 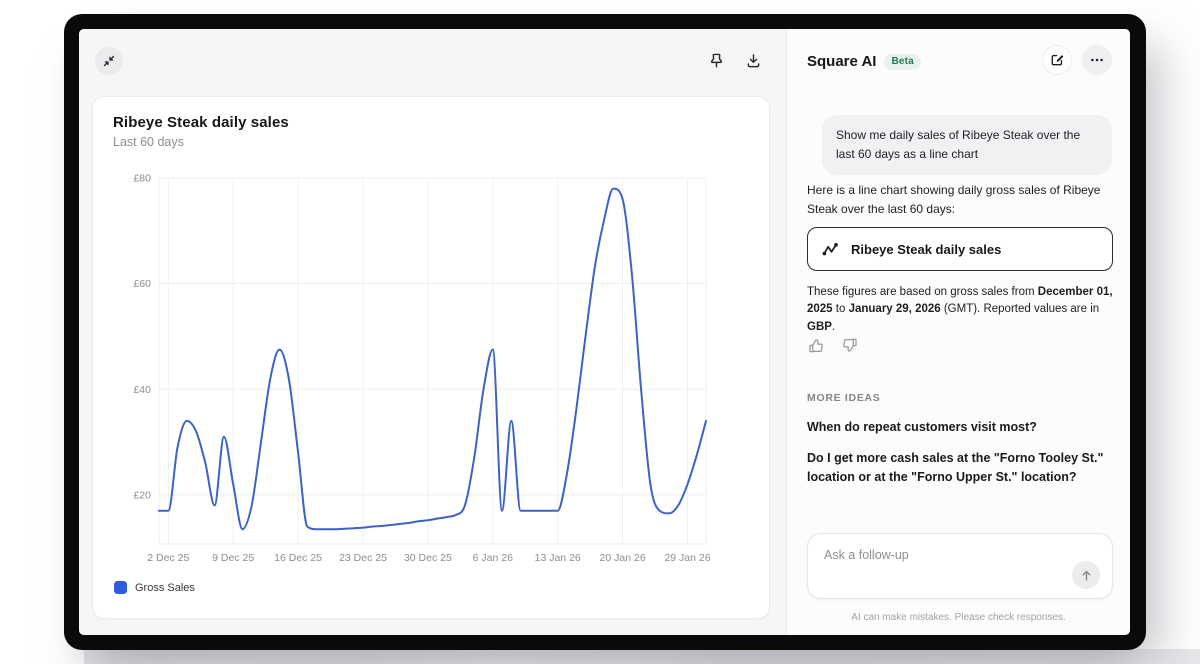 What do you see at coordinates (142, 495) in the screenshot?
I see `svg-text: £20` at bounding box center [142, 495].